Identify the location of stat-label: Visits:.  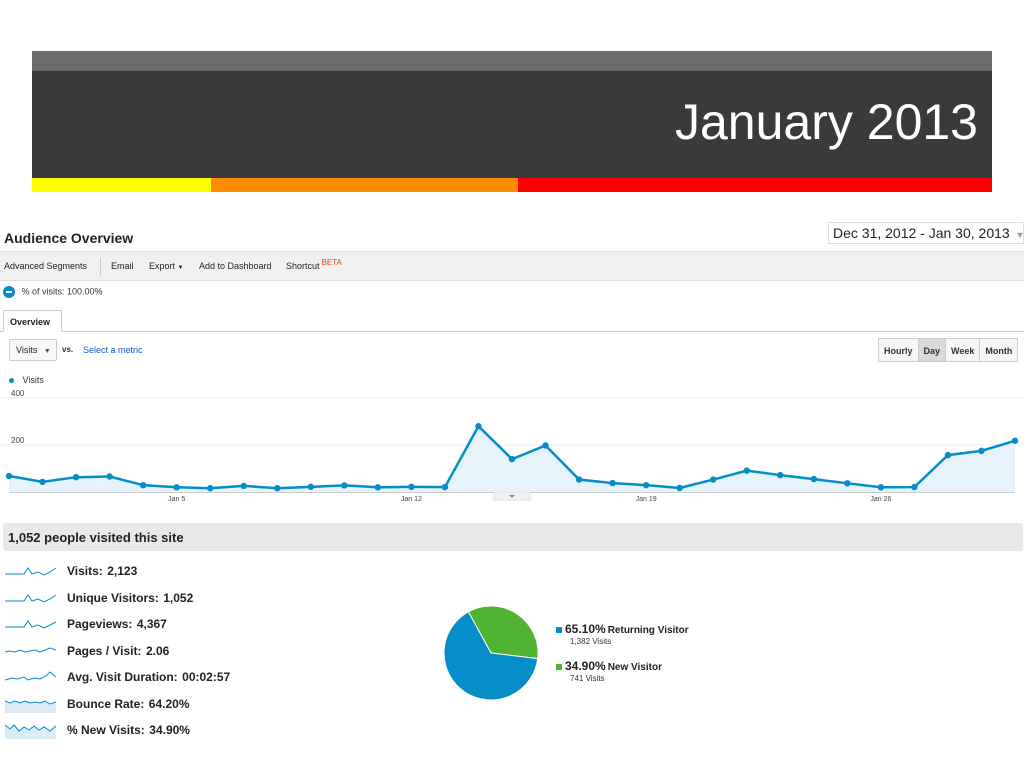
(85, 571).